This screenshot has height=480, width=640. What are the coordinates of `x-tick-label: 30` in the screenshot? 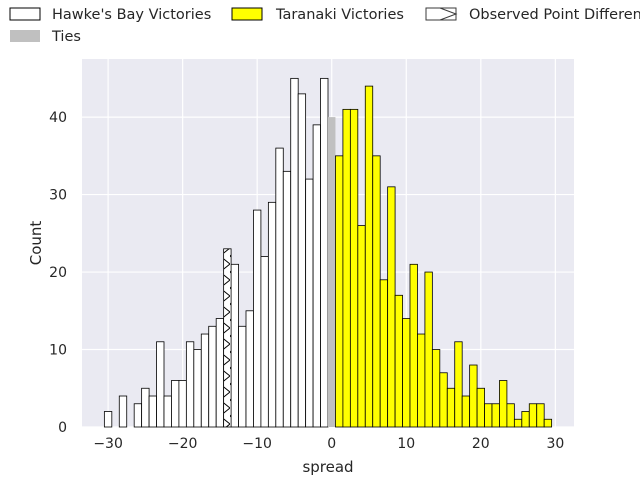 It's located at (555, 444).